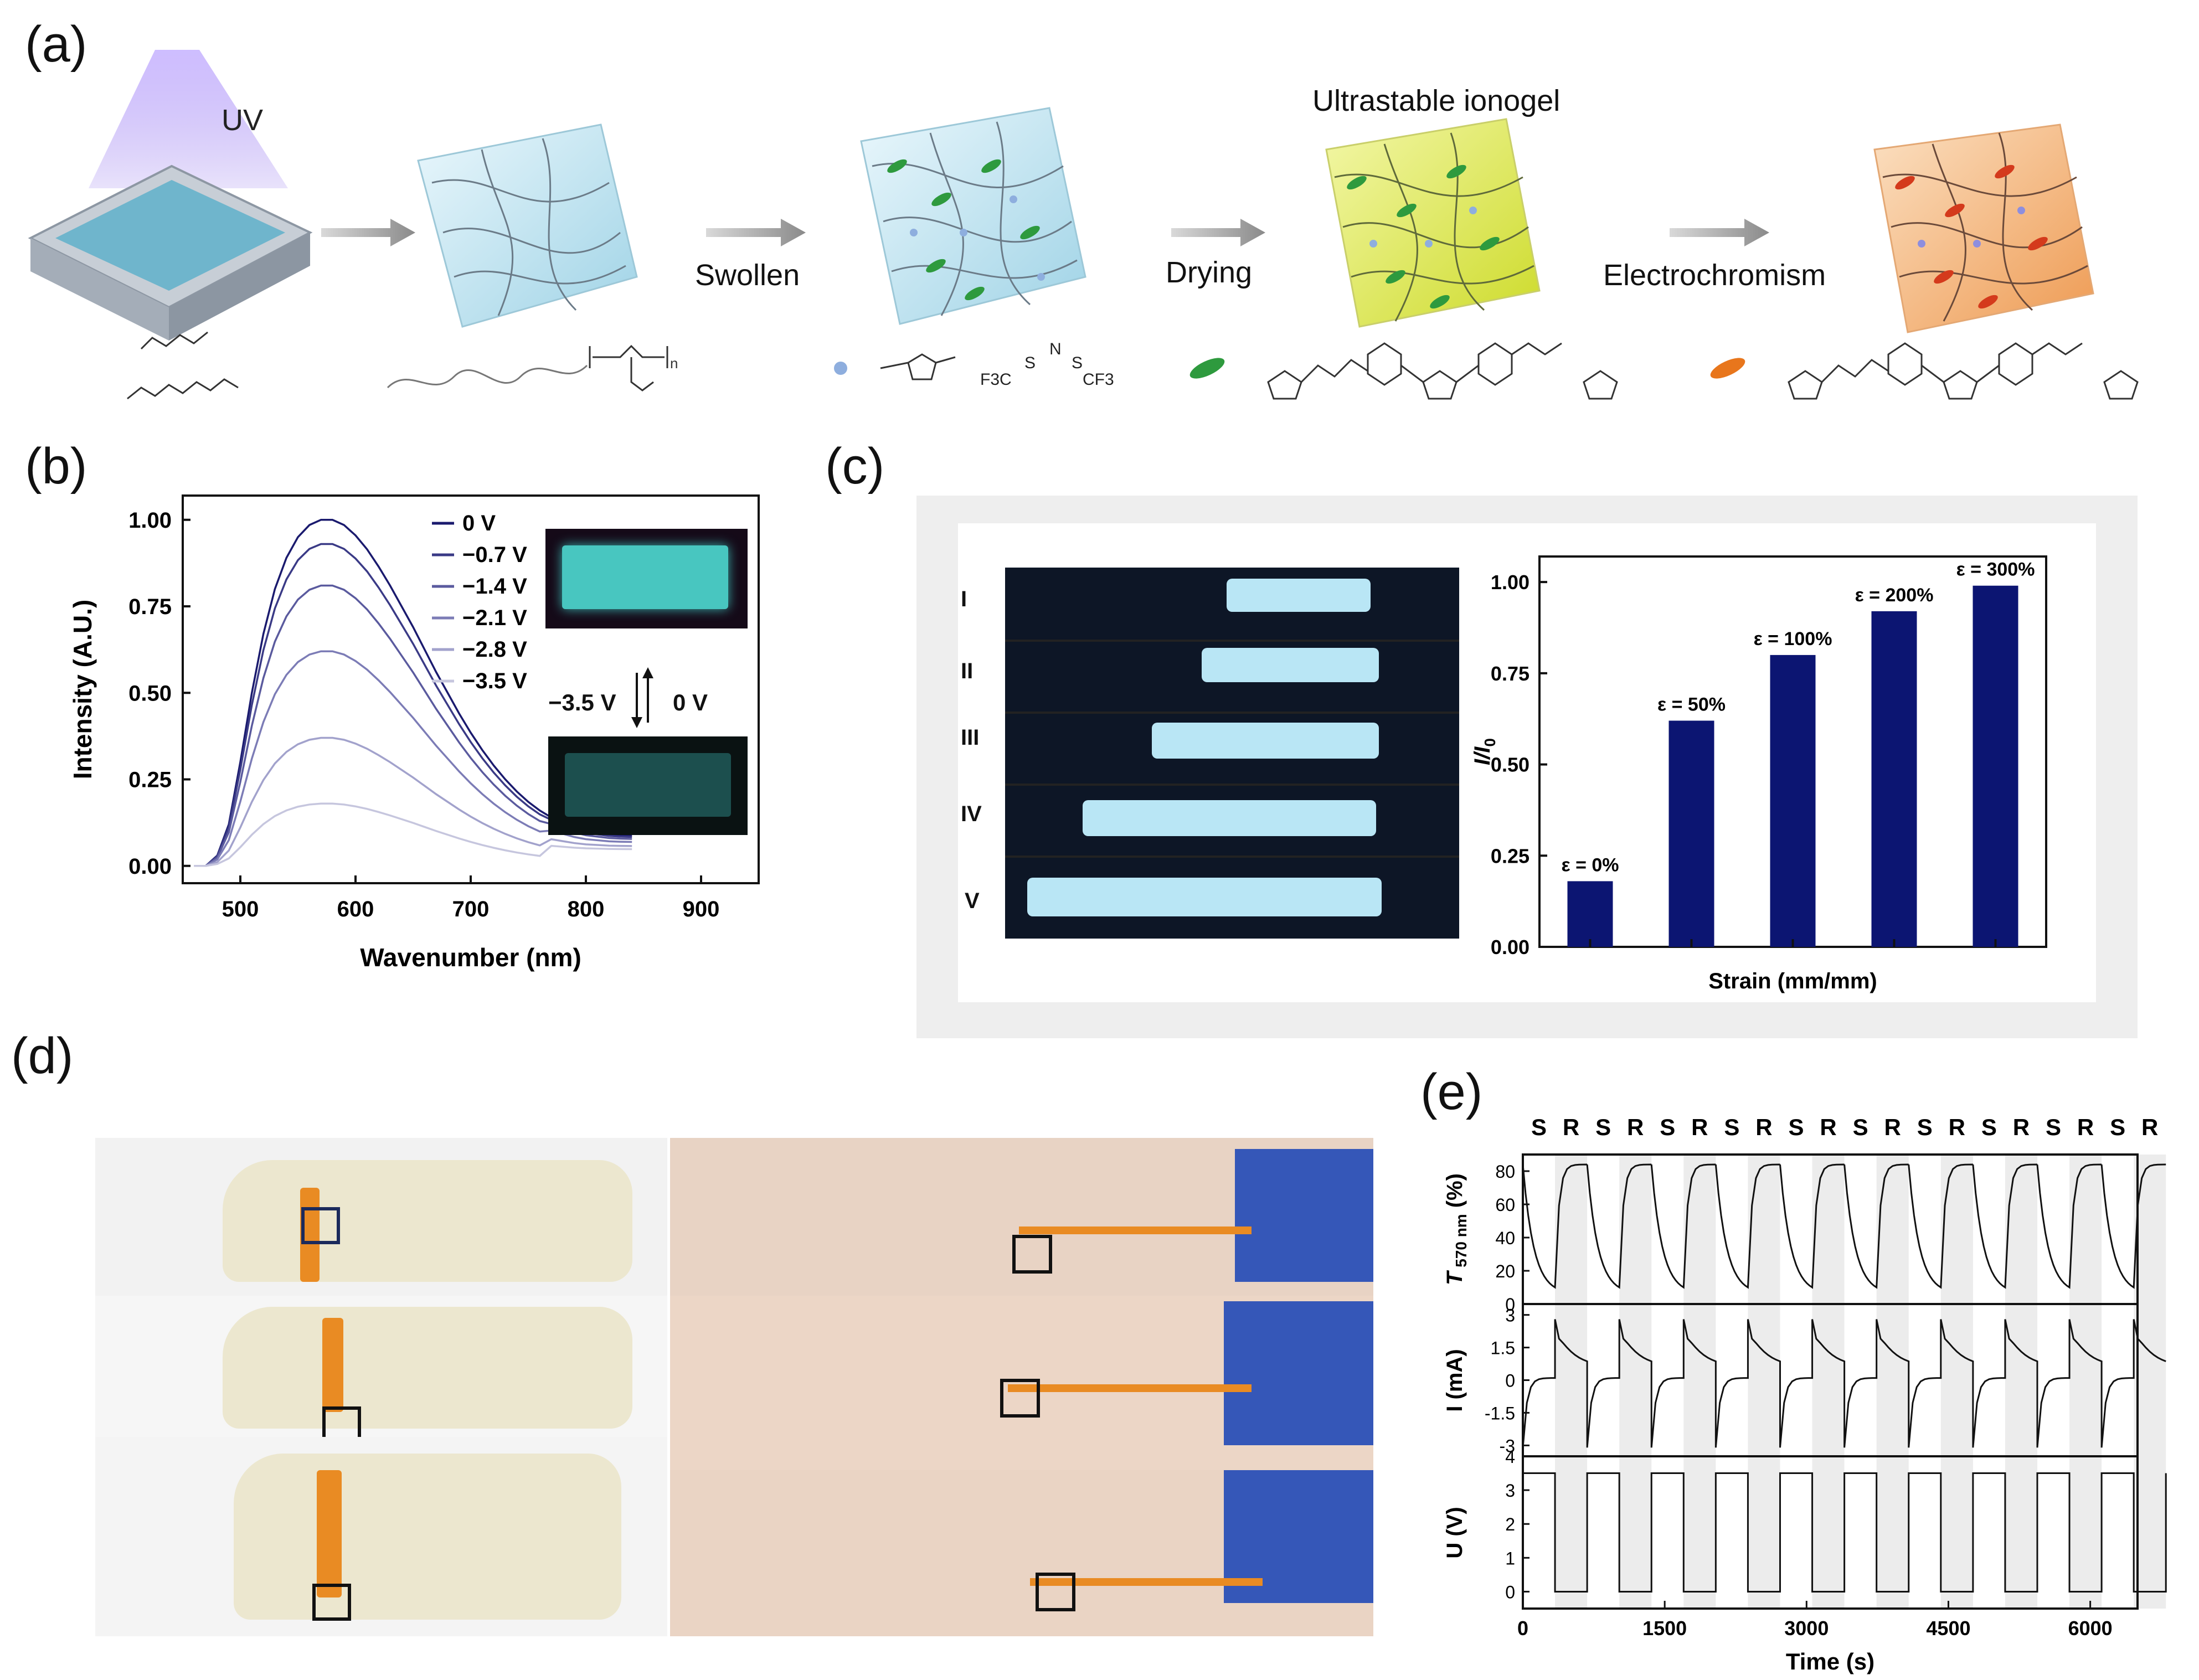 The height and width of the screenshot is (1680, 2199). Describe the element at coordinates (628, 697) in the screenshot. I see `switch-arrows: −3.5 V 0 V` at that location.